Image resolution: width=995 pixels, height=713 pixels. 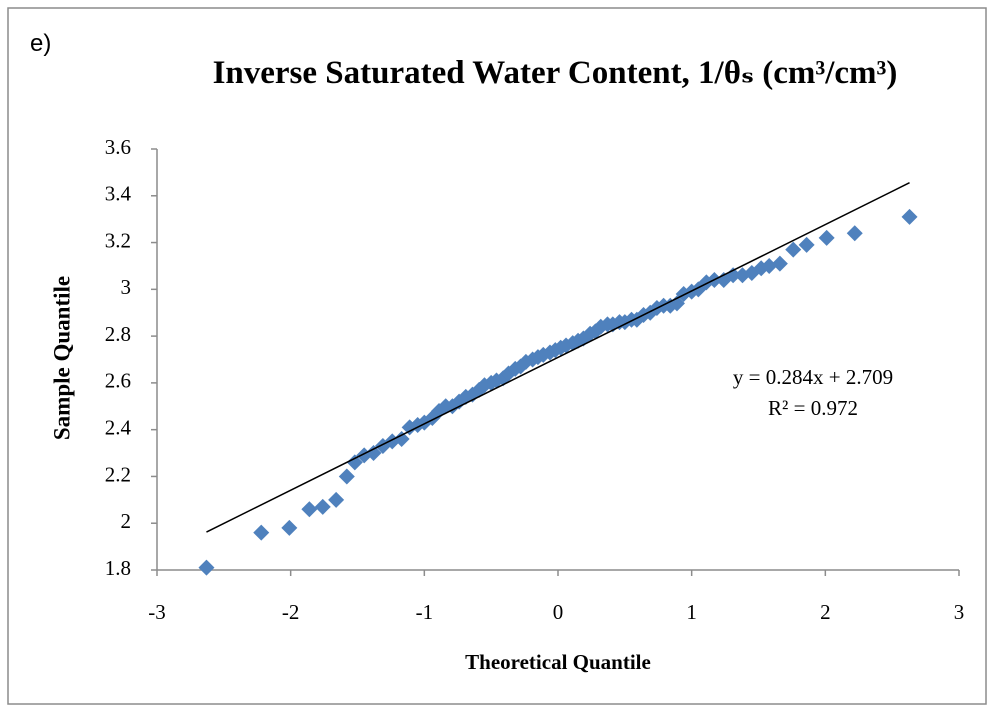 I want to click on x-tick-label: 1, so click(x=691, y=612).